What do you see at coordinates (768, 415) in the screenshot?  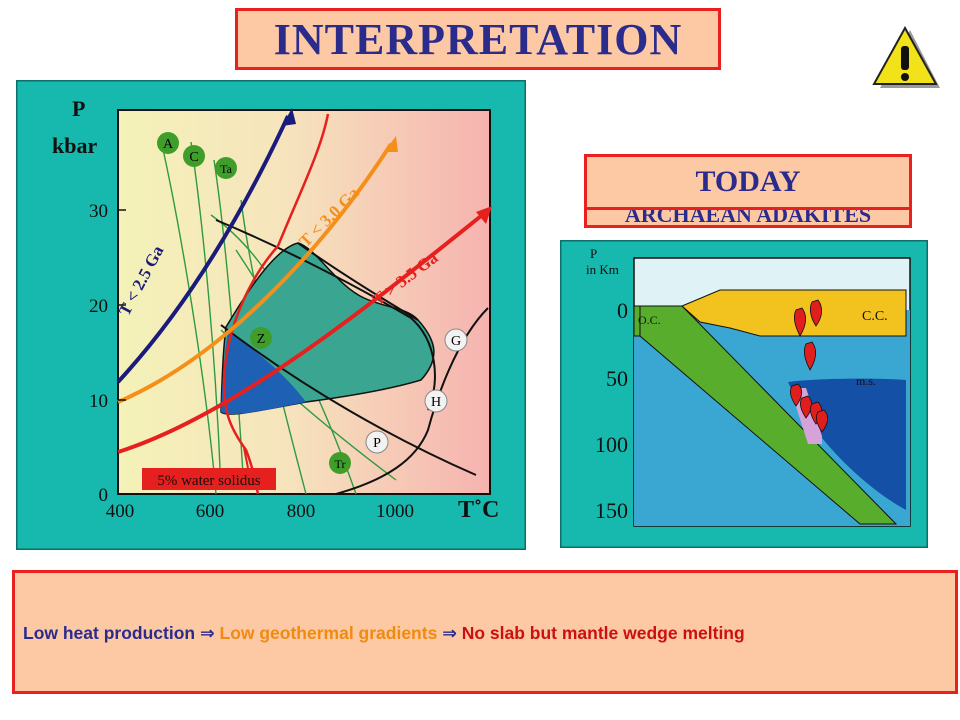 I see `subducting-slab` at bounding box center [768, 415].